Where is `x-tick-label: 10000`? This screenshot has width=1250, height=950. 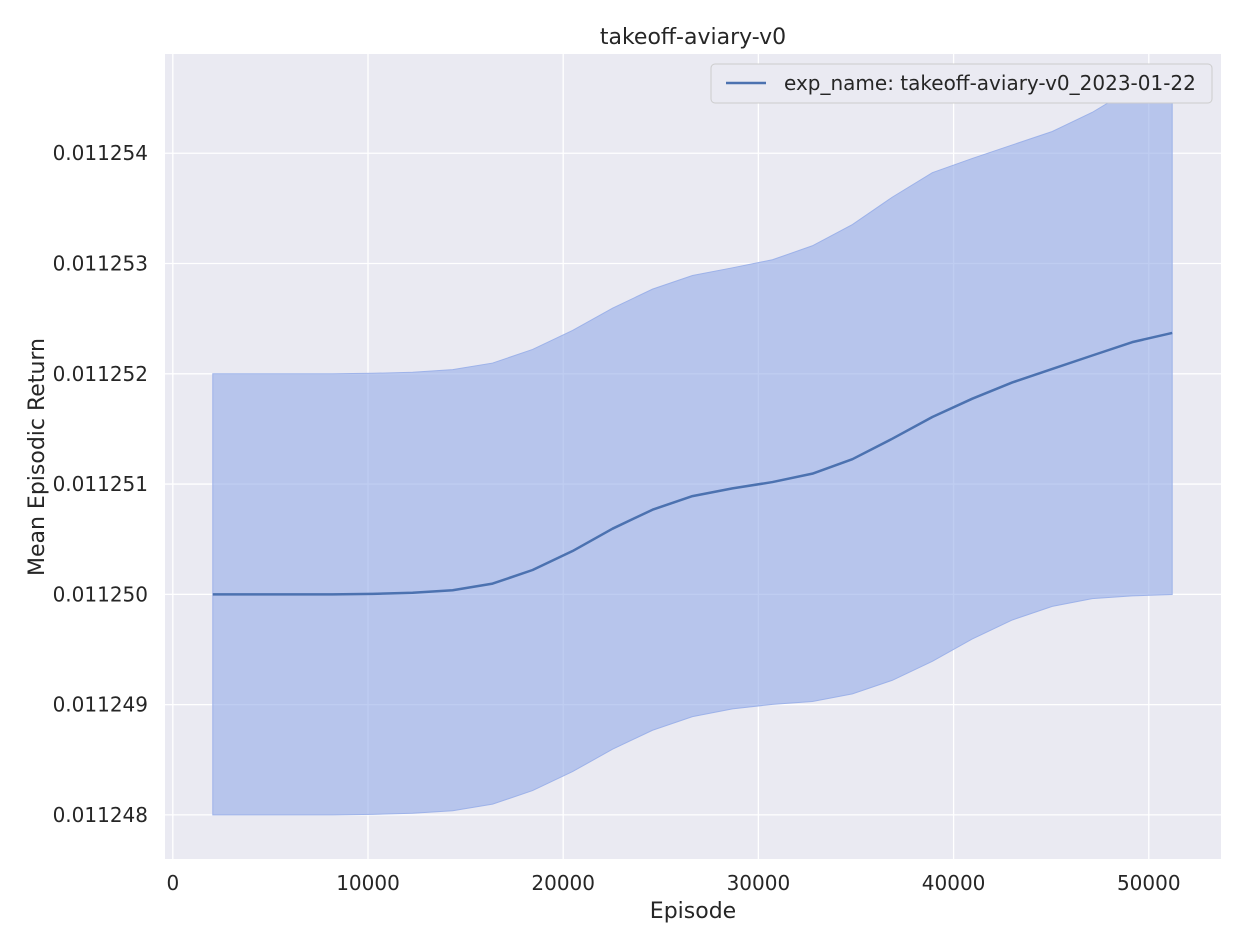 x-tick-label: 10000 is located at coordinates (368, 883).